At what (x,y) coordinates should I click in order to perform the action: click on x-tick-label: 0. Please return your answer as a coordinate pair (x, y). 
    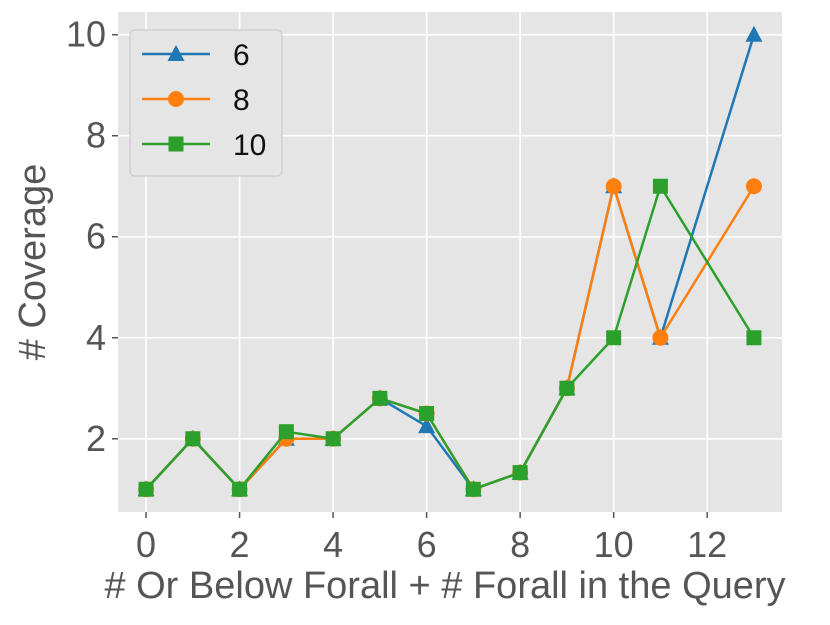
    Looking at the image, I should click on (146, 544).